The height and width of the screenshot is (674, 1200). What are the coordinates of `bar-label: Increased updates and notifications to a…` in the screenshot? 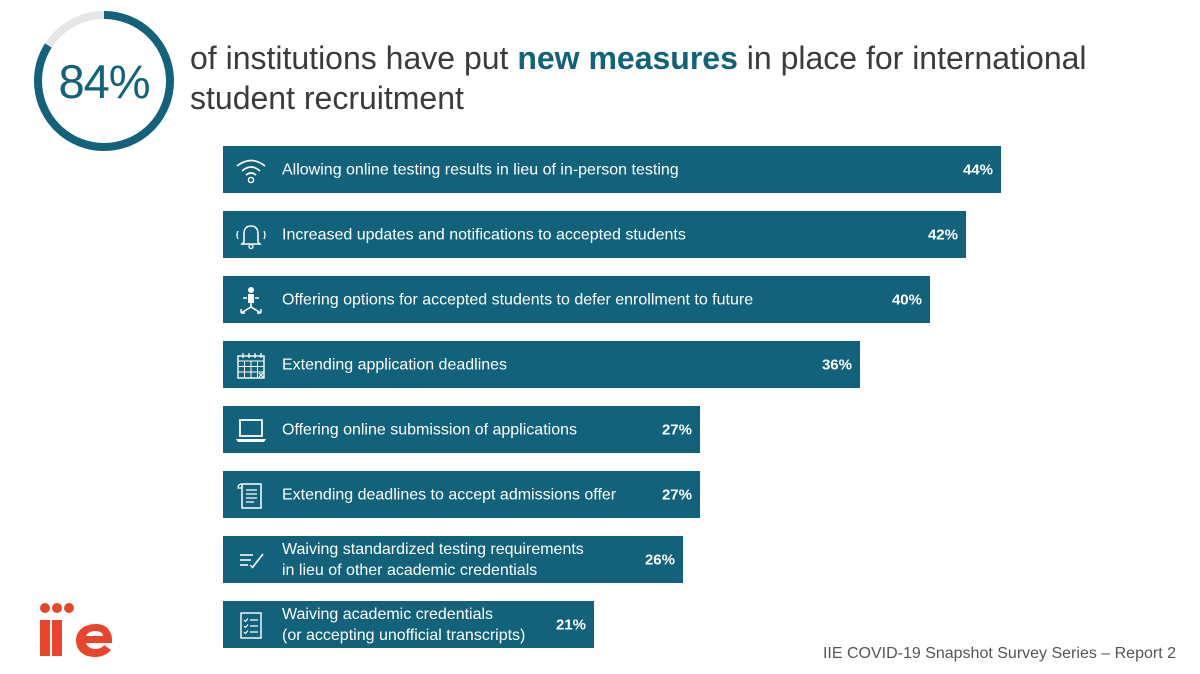 It's located at (484, 234).